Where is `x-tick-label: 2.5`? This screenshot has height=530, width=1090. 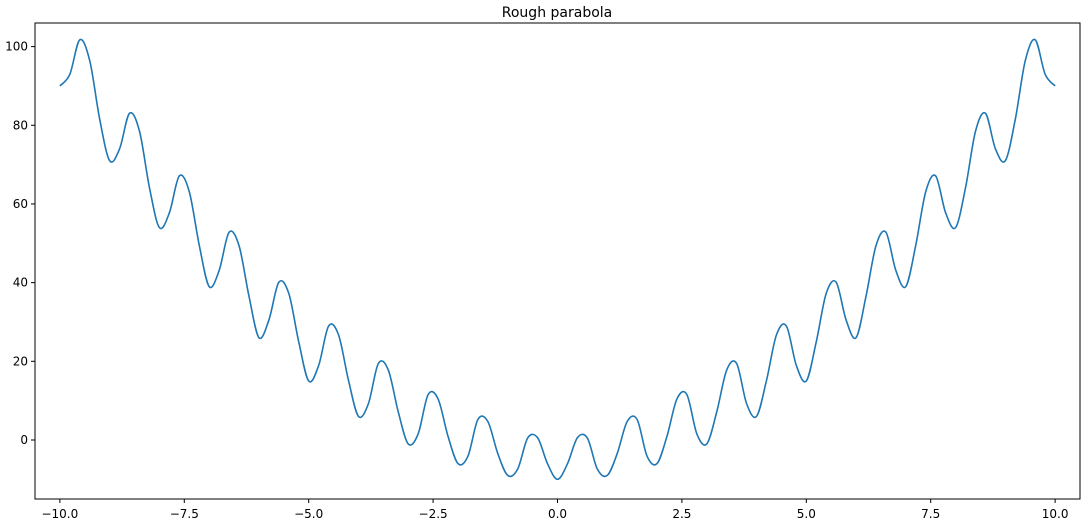 x-tick-label: 2.5 is located at coordinates (681, 514).